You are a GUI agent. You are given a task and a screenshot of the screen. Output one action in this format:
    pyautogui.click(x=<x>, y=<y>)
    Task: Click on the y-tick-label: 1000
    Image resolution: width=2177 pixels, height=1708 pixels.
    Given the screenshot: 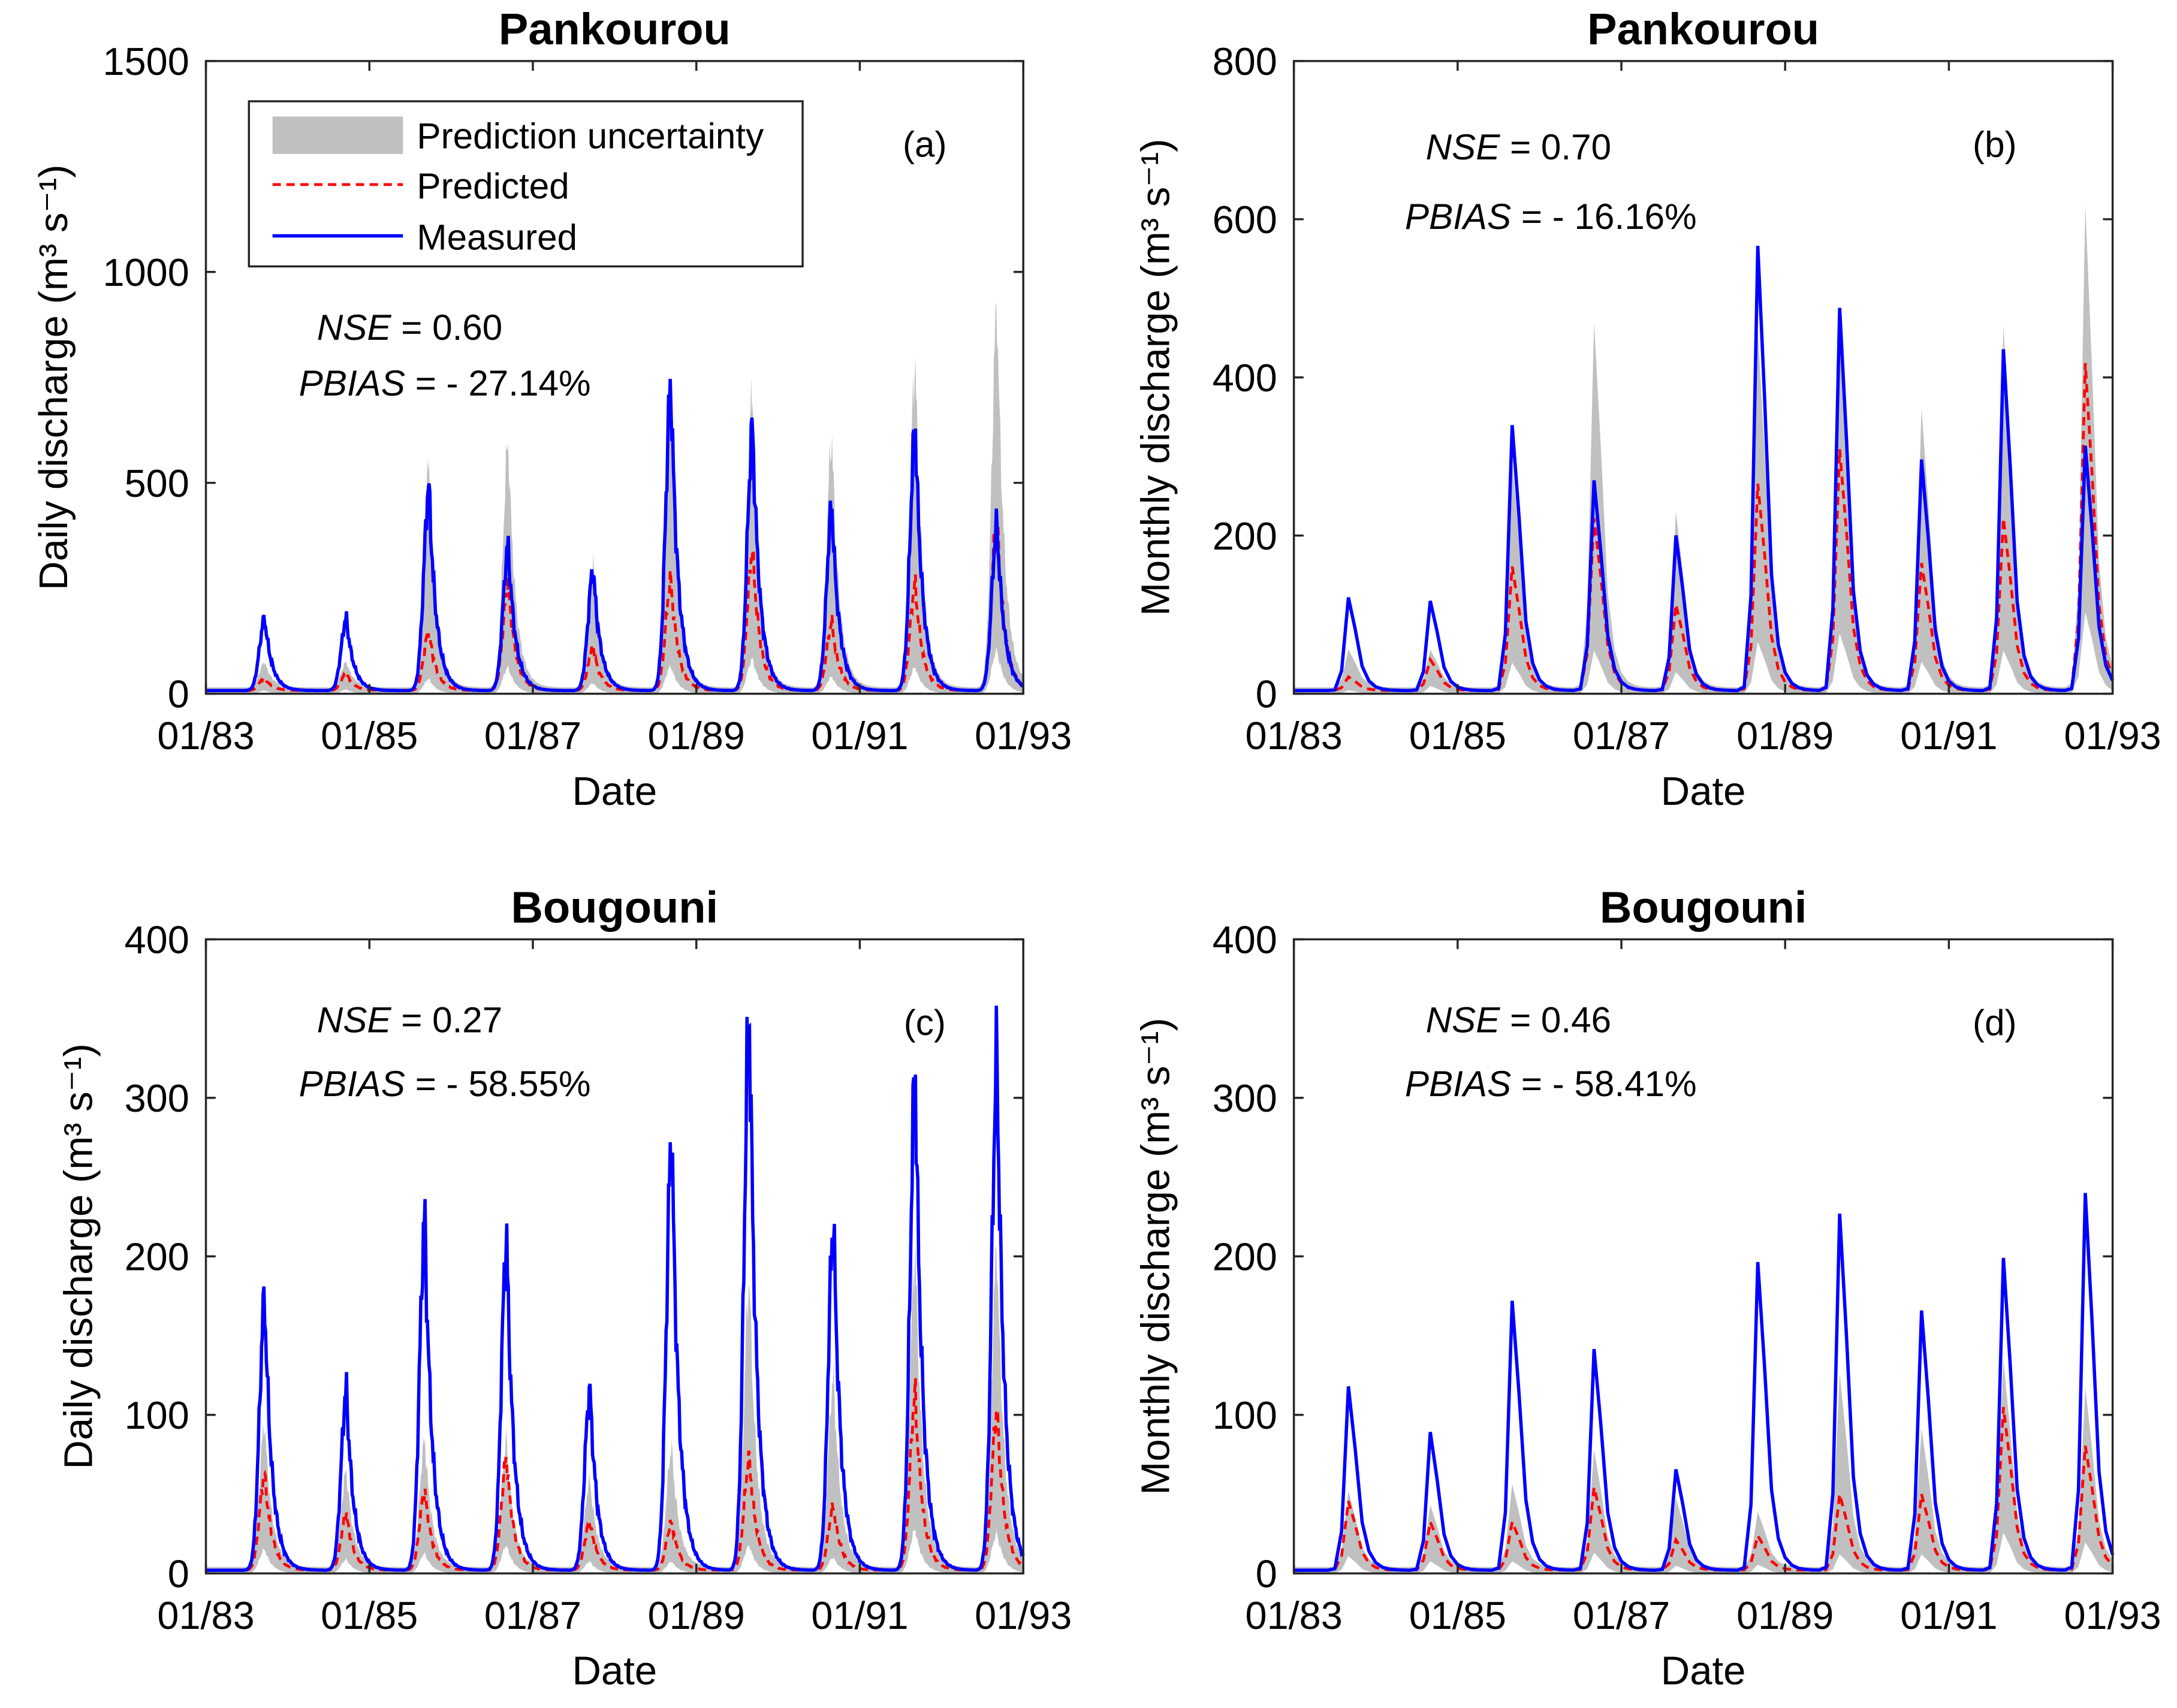 What is the action you would take?
    pyautogui.click(x=146, y=272)
    